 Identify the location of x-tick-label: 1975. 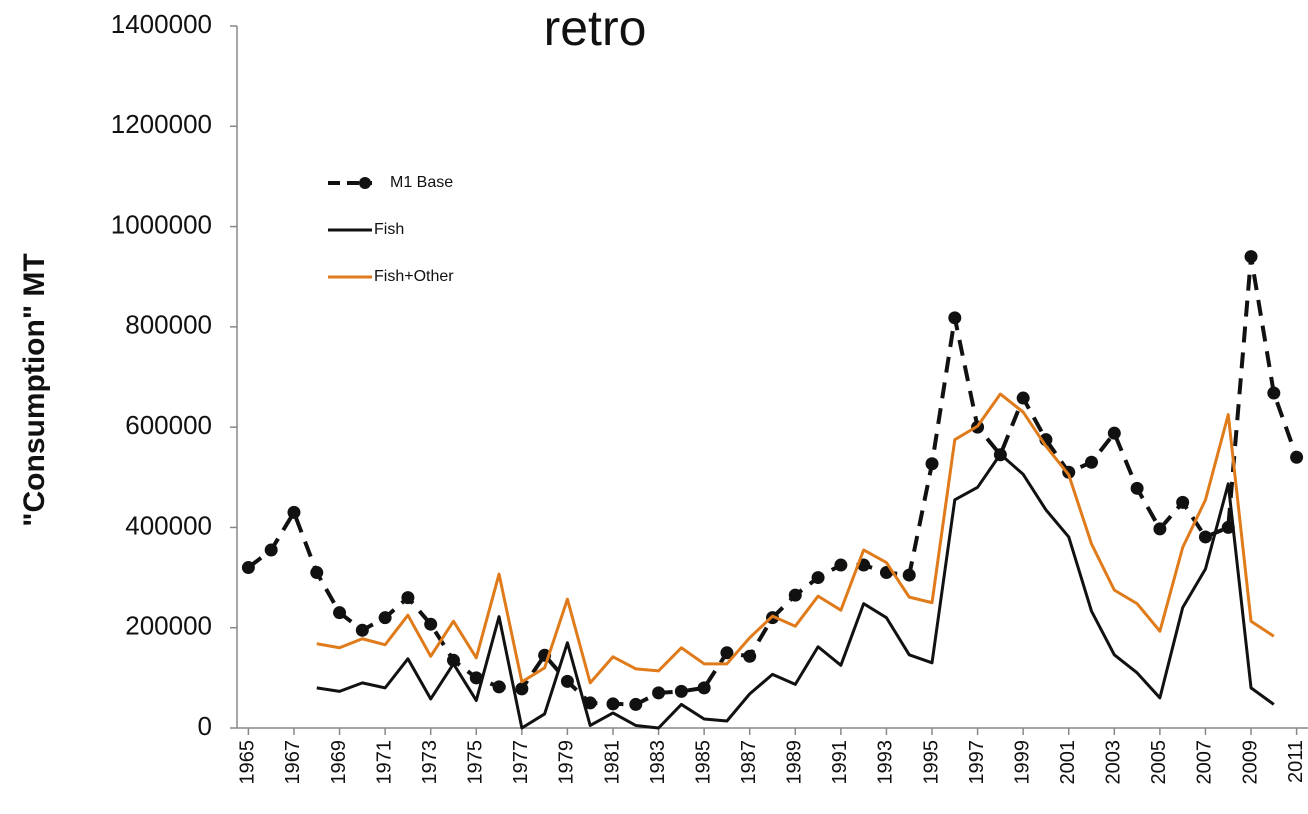
(476, 762).